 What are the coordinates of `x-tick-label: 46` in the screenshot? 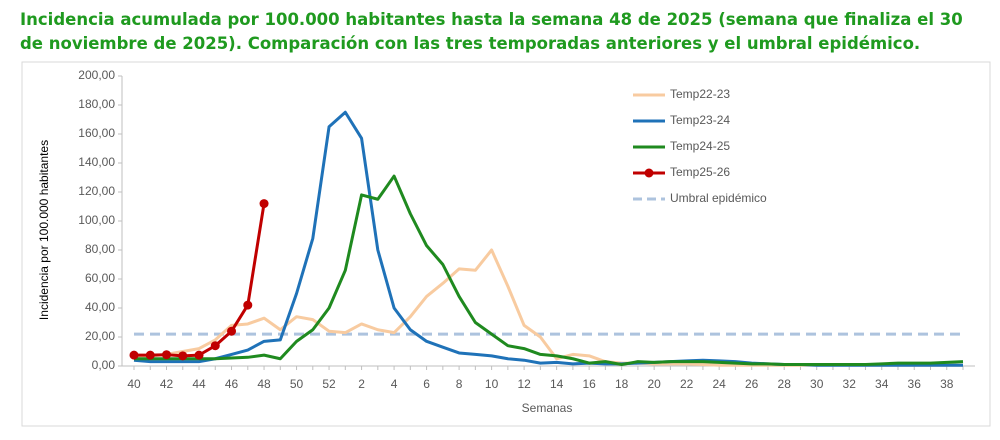 It's located at (232, 384).